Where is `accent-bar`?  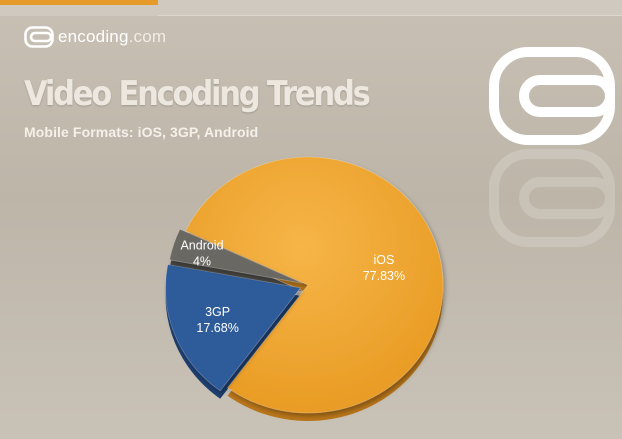
accent-bar is located at coordinates (79, 2).